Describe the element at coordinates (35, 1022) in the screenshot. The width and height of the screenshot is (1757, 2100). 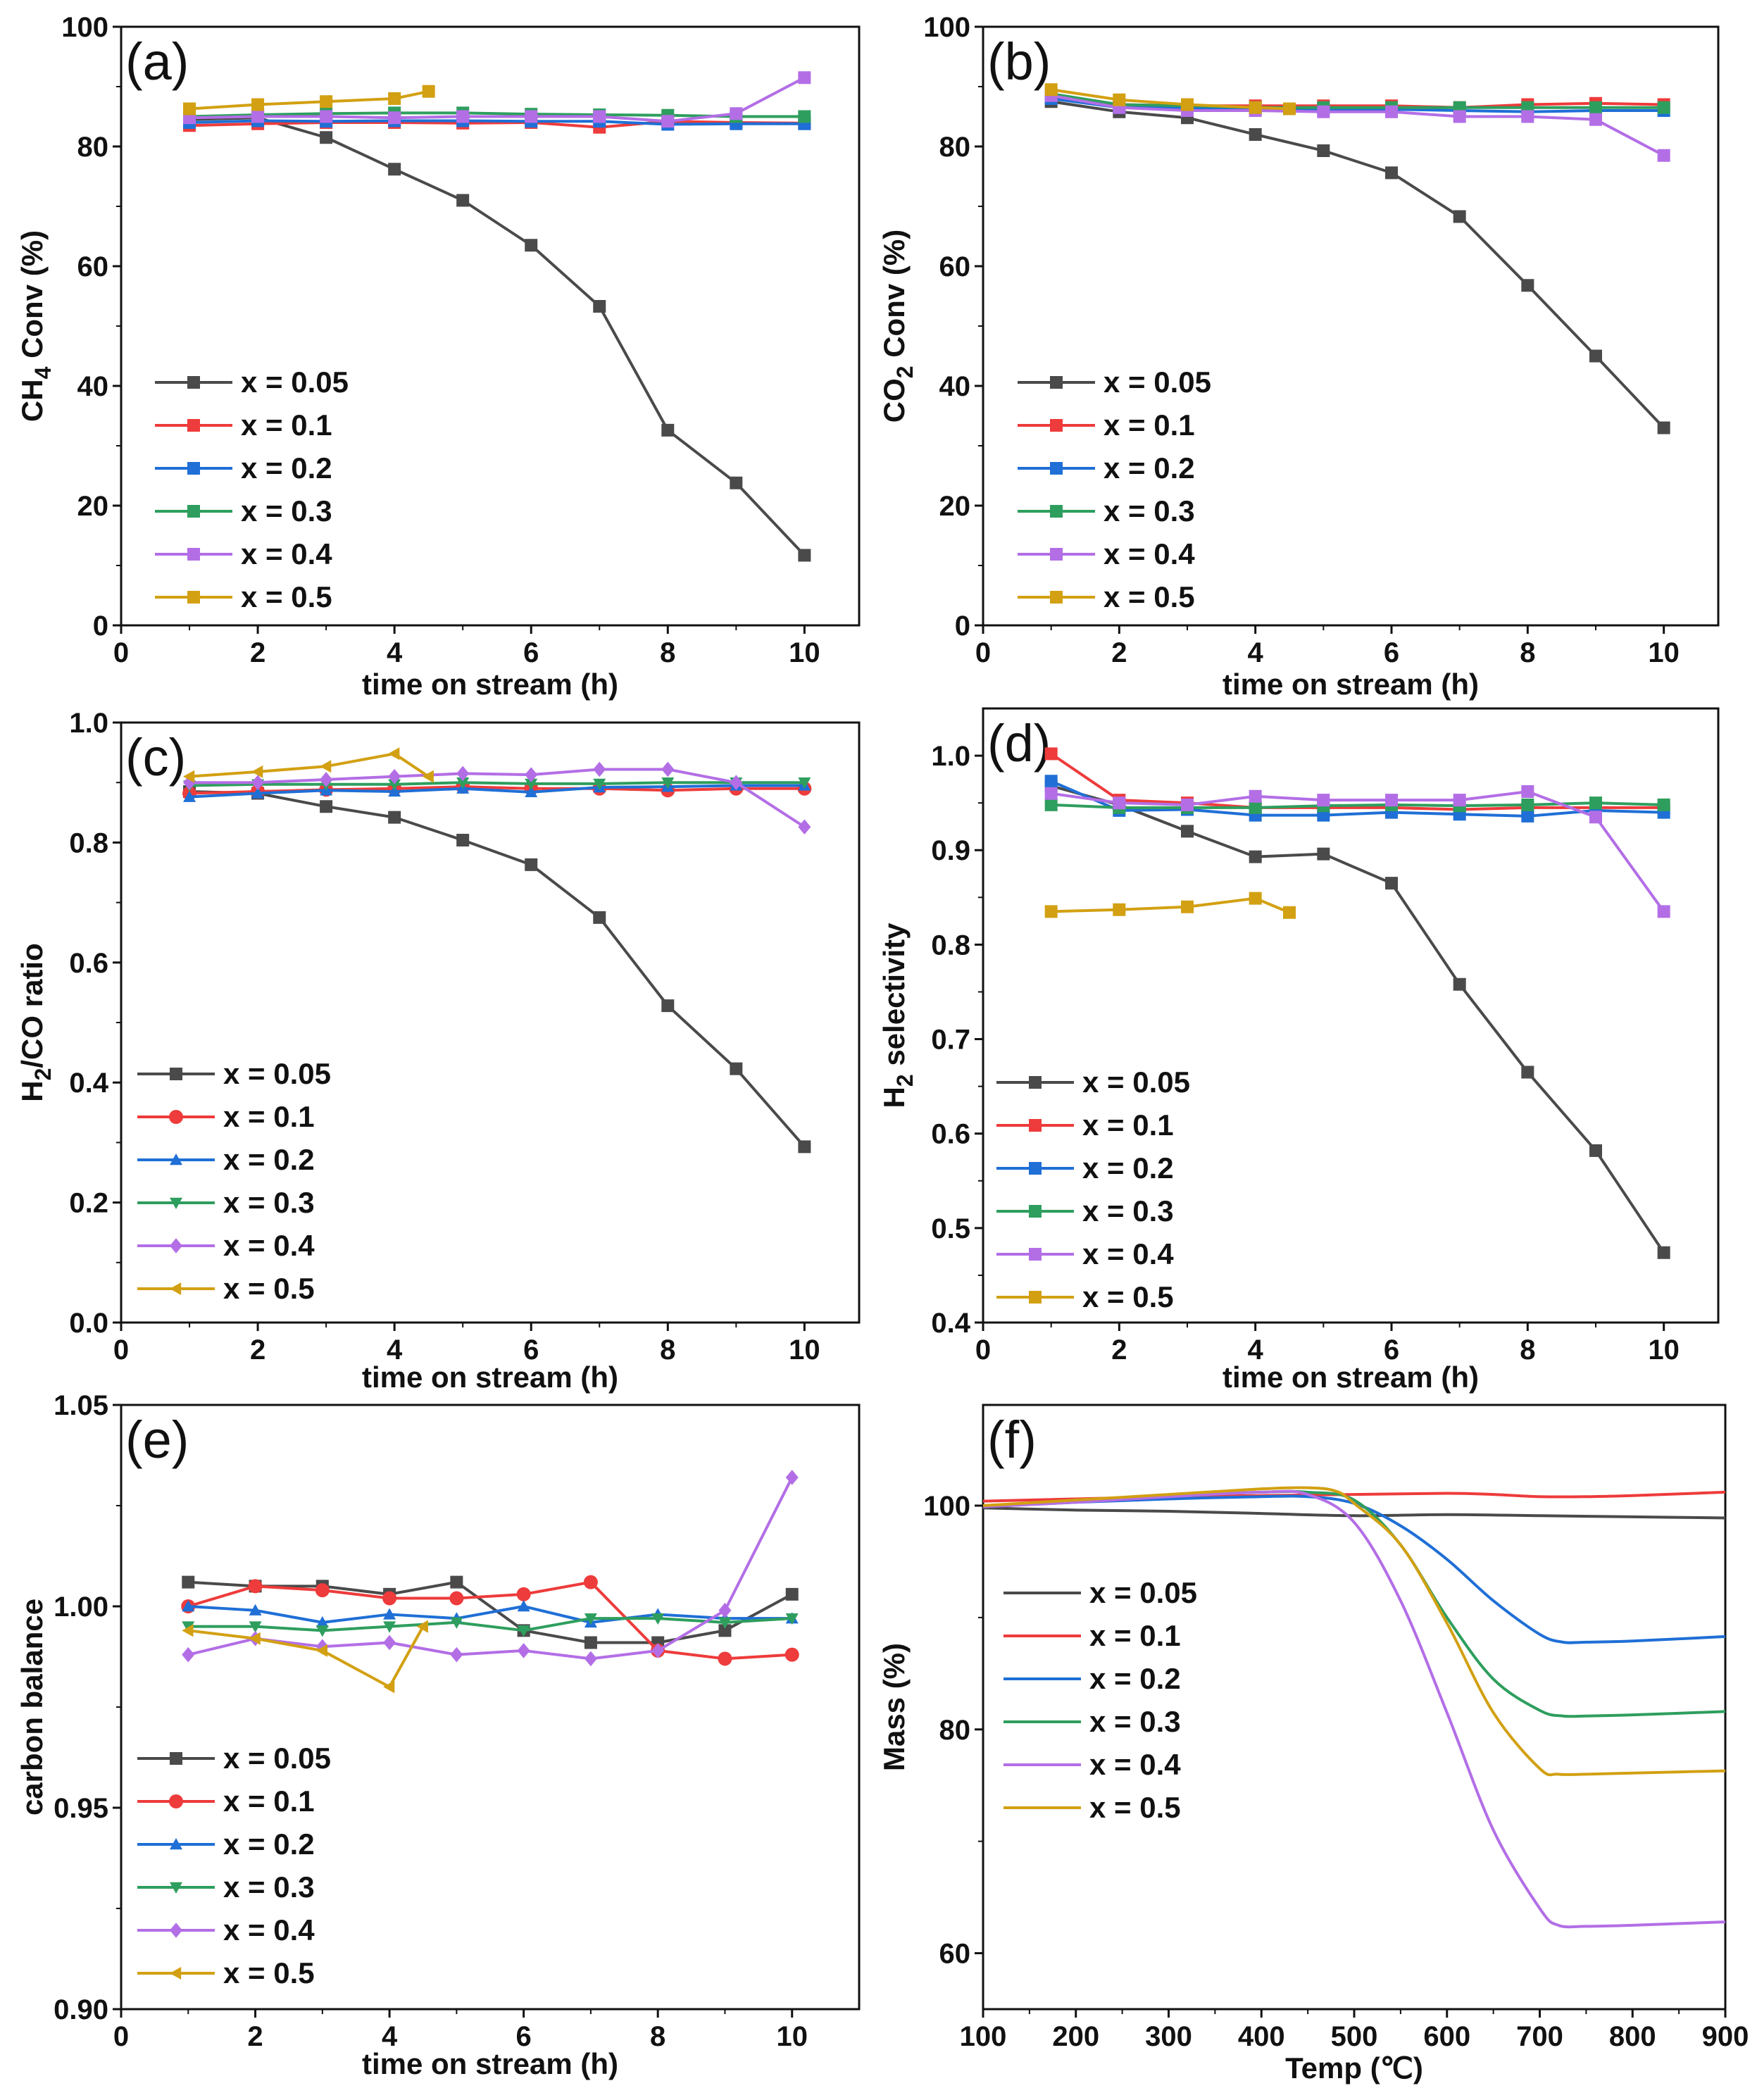
I see `y-axis-label: H2/CO ratio` at that location.